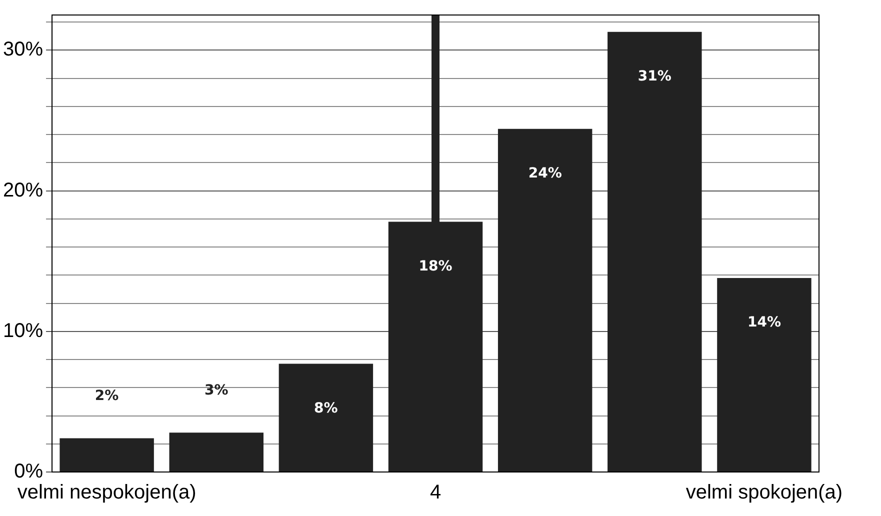 Image resolution: width=881 pixels, height=516 pixels. What do you see at coordinates (545, 174) in the screenshot?
I see `data-label: 24%` at bounding box center [545, 174].